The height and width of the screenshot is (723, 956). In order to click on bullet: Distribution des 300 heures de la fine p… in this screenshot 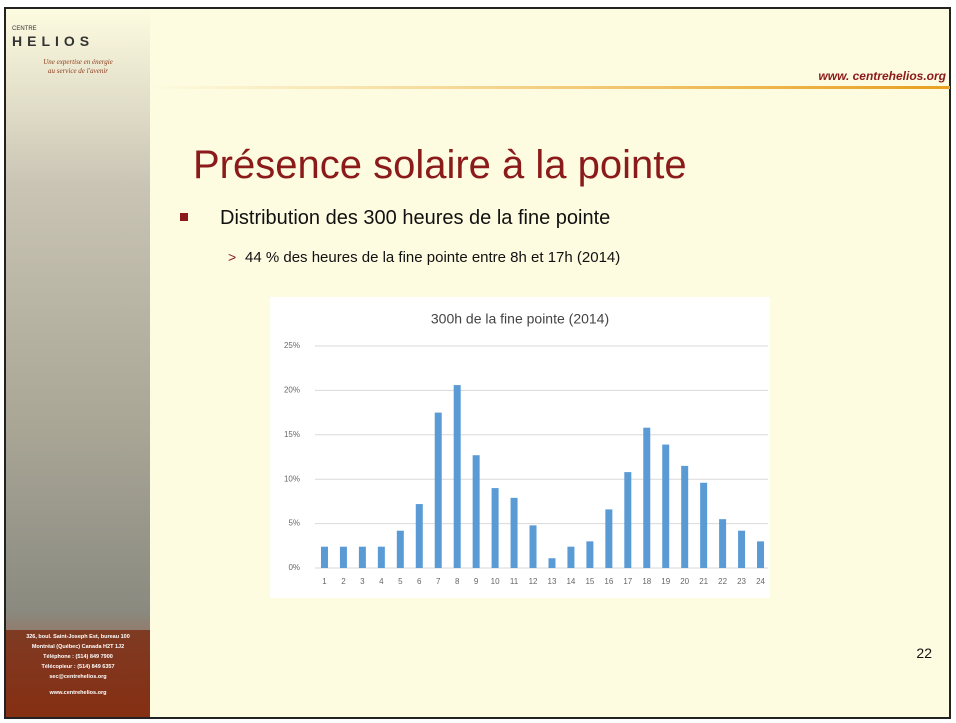, I will do `click(415, 218)`.